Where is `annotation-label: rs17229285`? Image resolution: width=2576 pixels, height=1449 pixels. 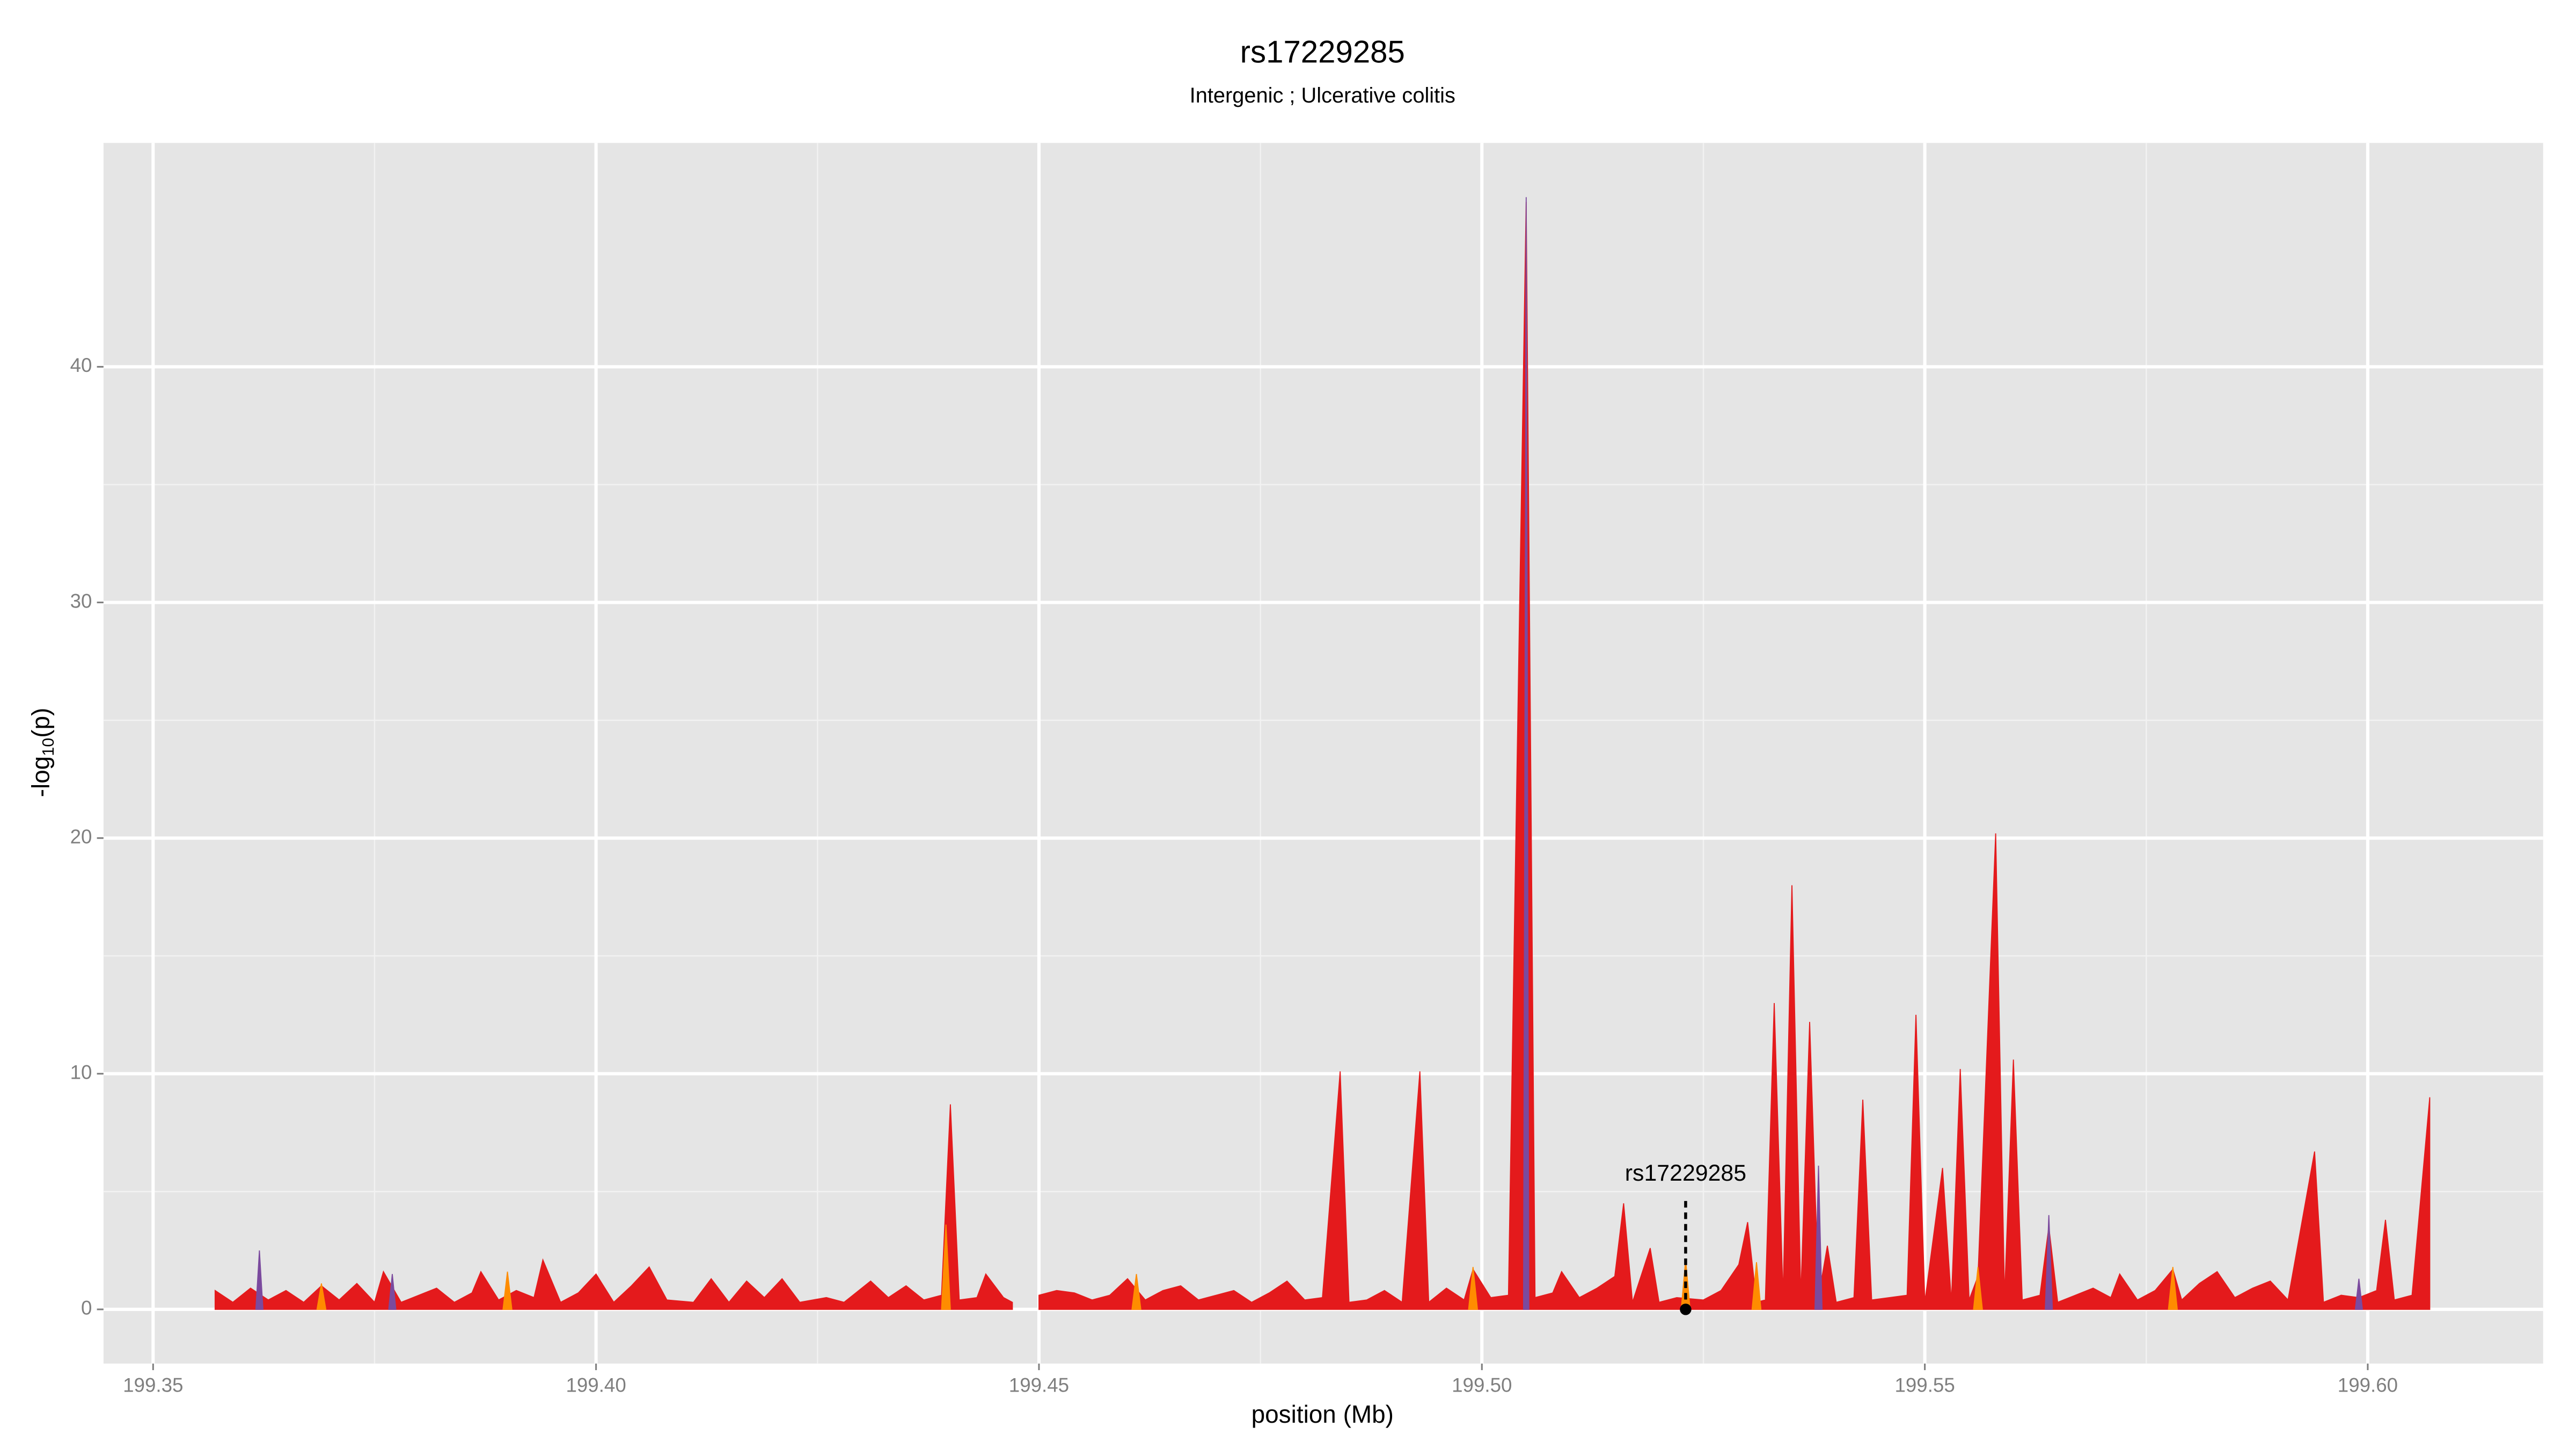
annotation-label: rs17229285 is located at coordinates (1685, 1173).